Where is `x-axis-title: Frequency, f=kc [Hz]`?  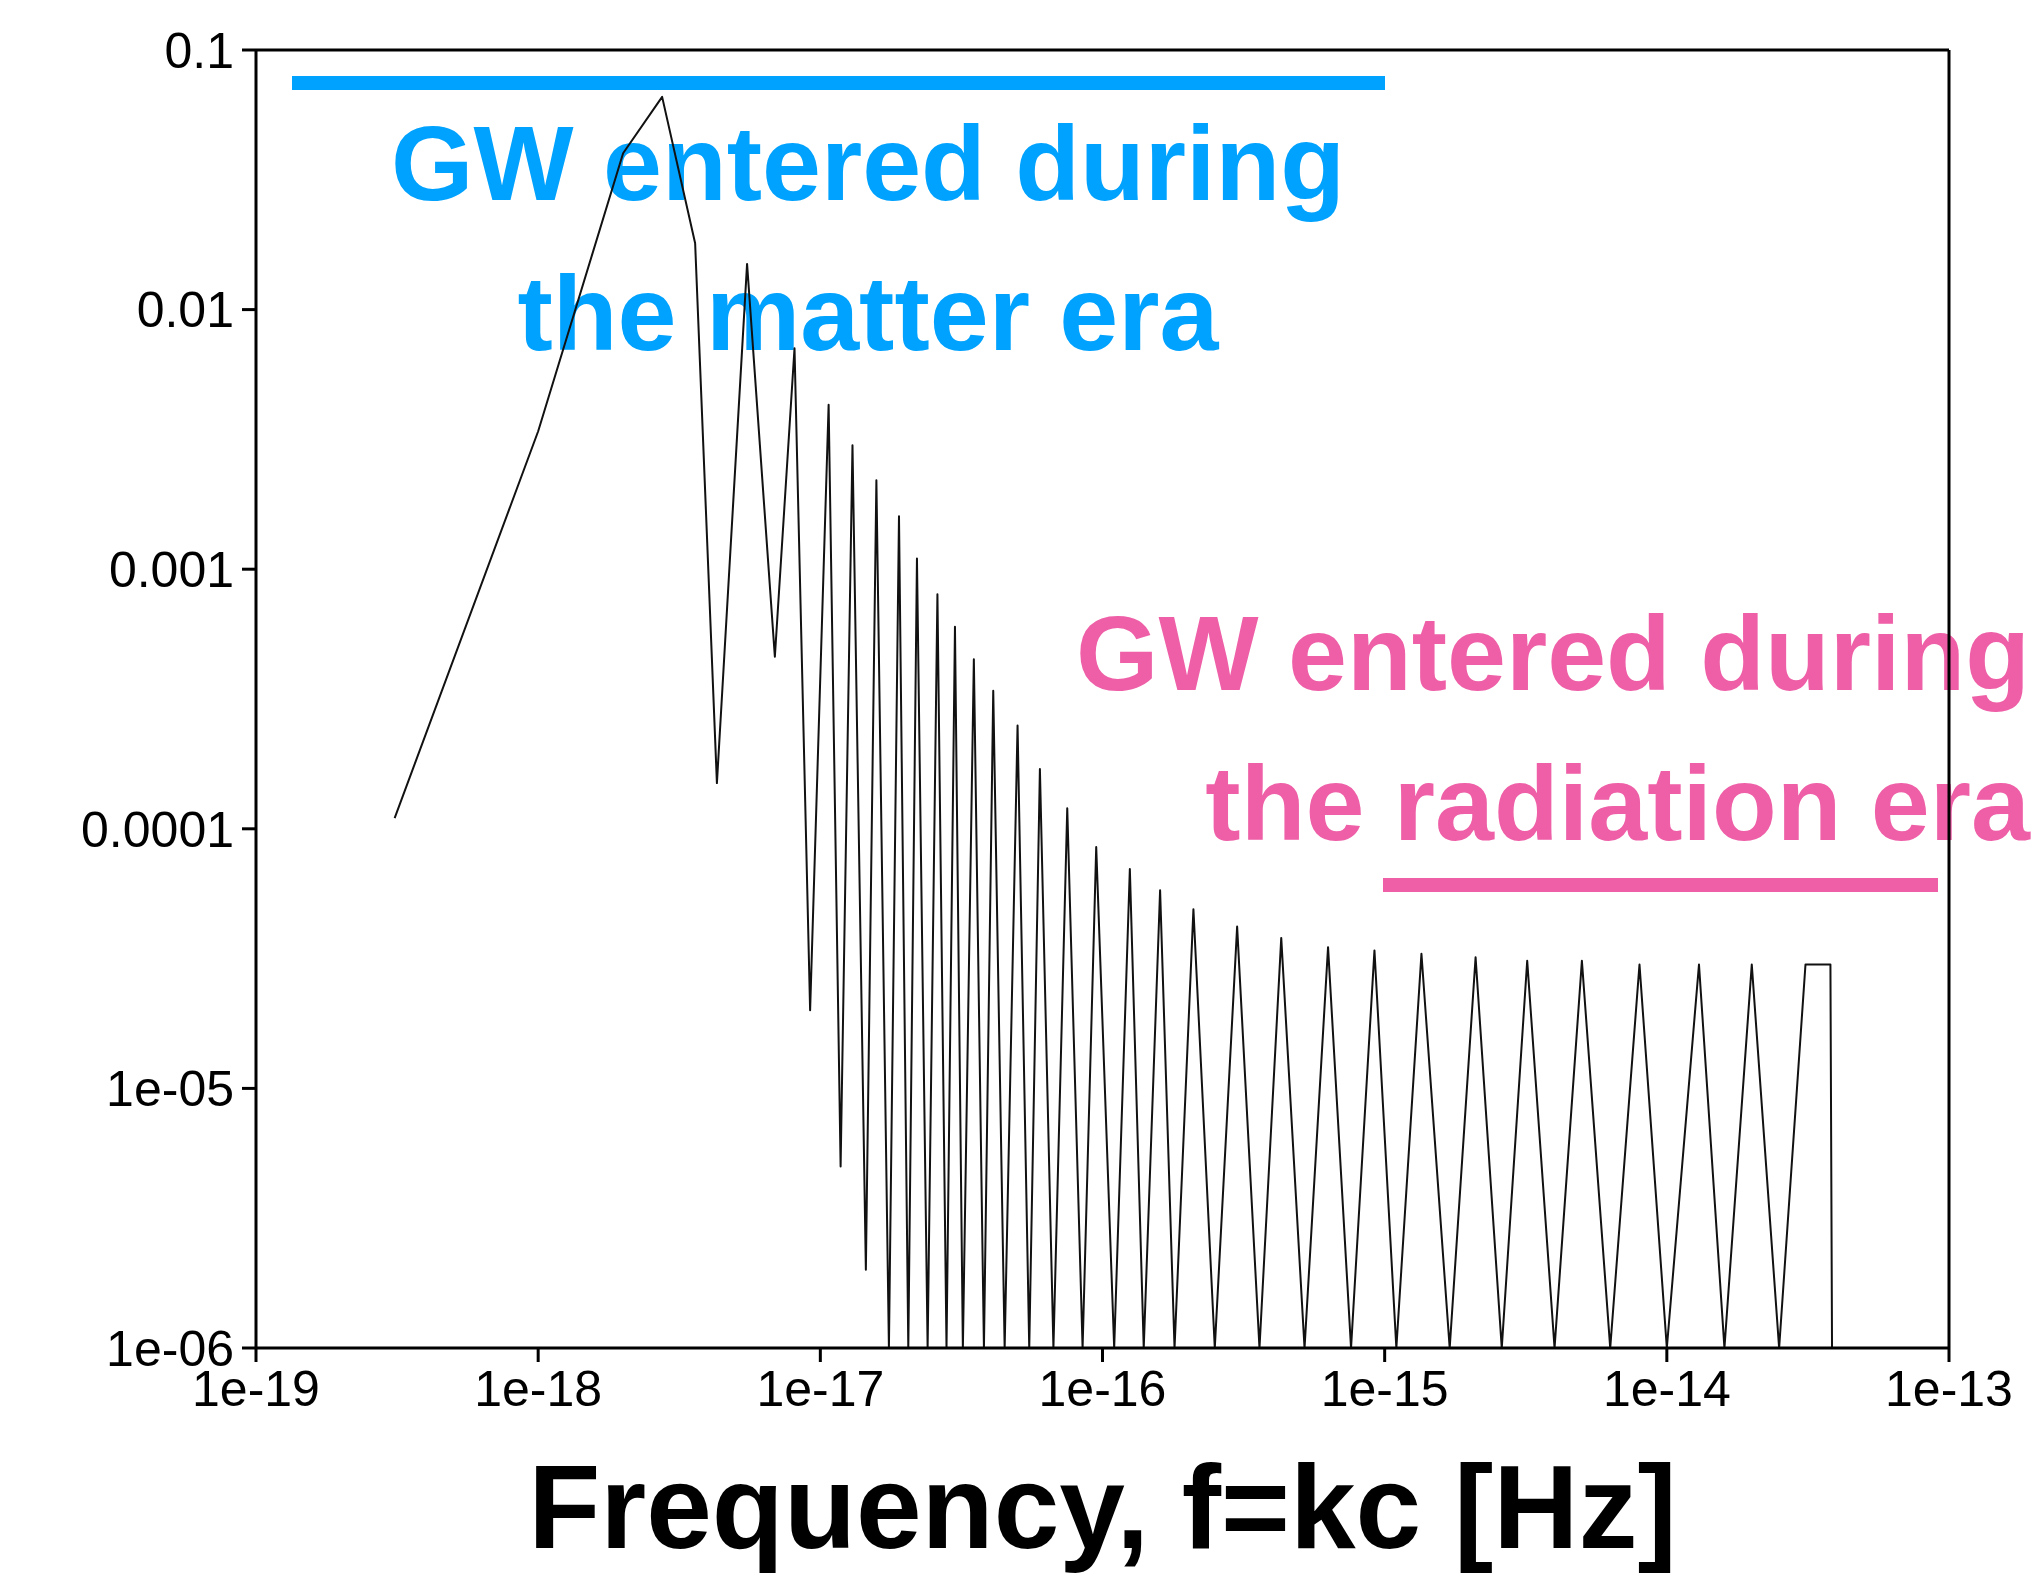
x-axis-title: Frequency, f=kc [Hz] is located at coordinates (1102, 1507).